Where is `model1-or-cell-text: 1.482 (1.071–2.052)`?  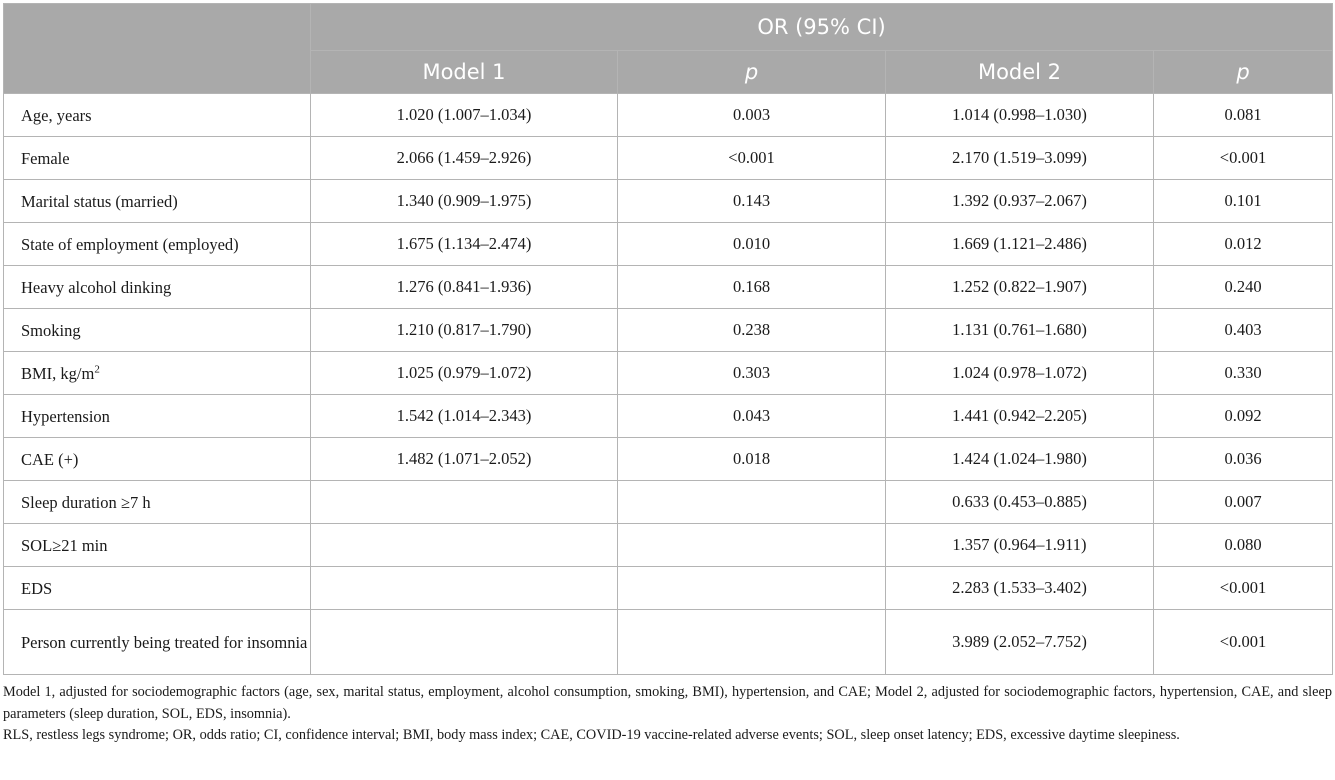
model1-or-cell-text: 1.482 (1.071–2.052) is located at coordinates (464, 458).